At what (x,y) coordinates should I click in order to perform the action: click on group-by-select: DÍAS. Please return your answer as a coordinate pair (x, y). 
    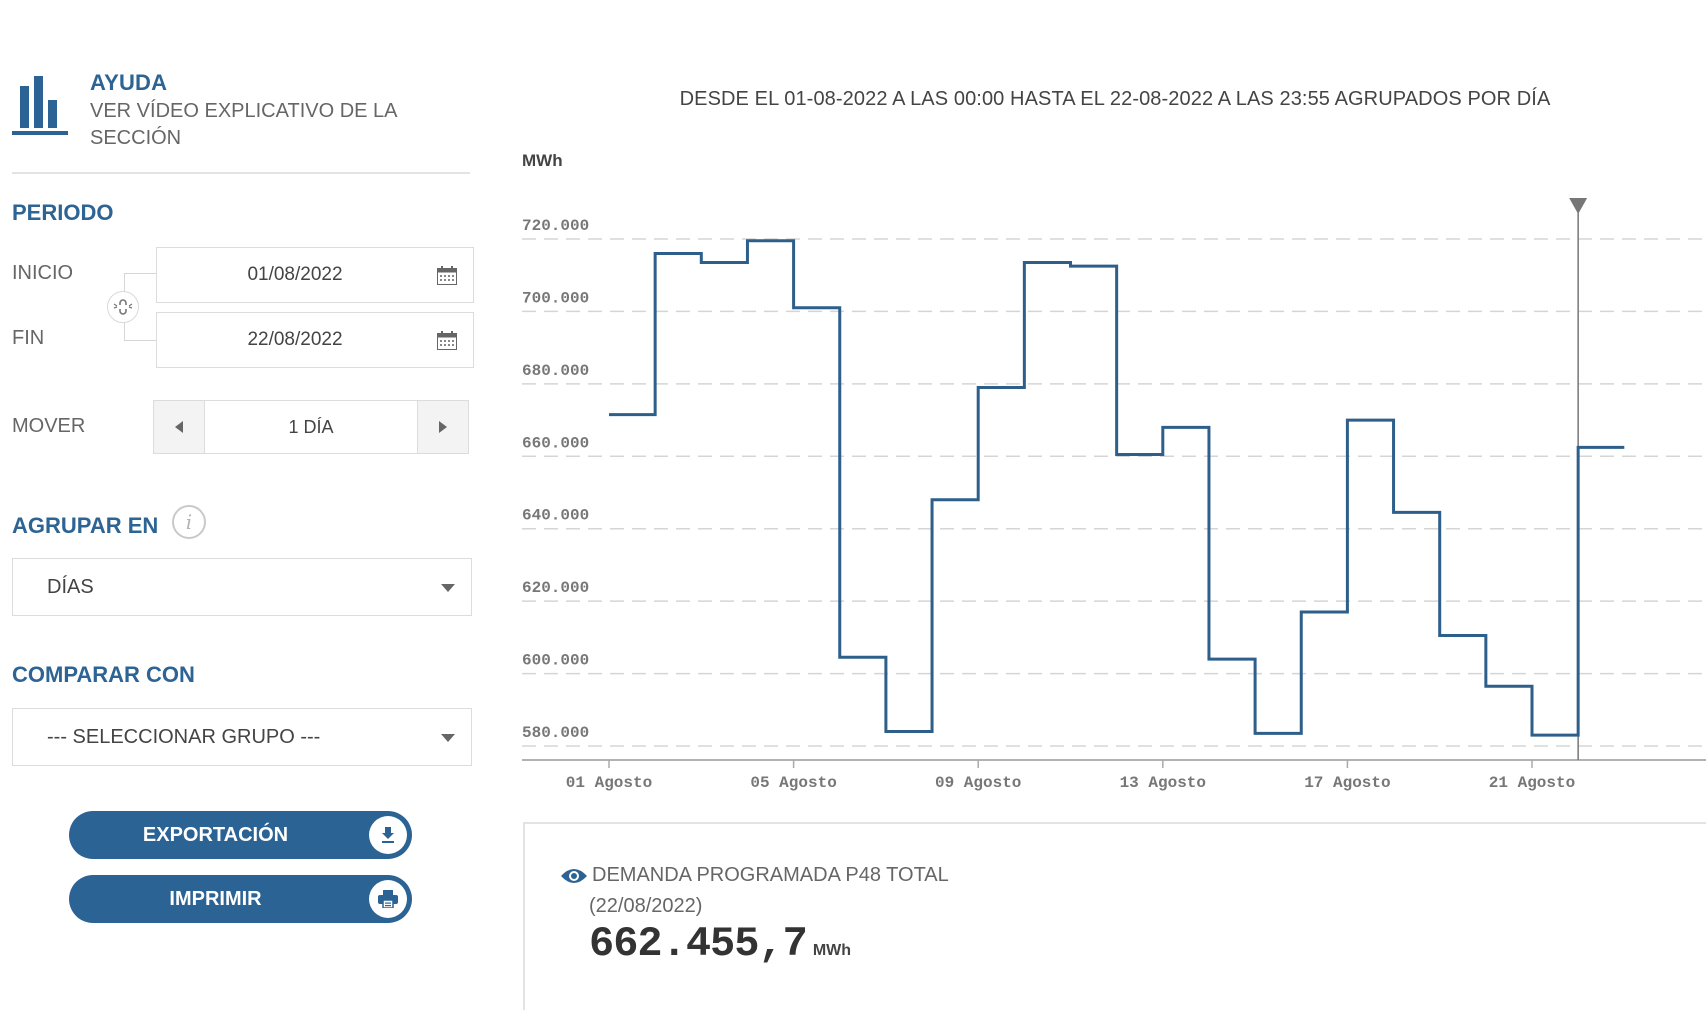
    Looking at the image, I should click on (242, 587).